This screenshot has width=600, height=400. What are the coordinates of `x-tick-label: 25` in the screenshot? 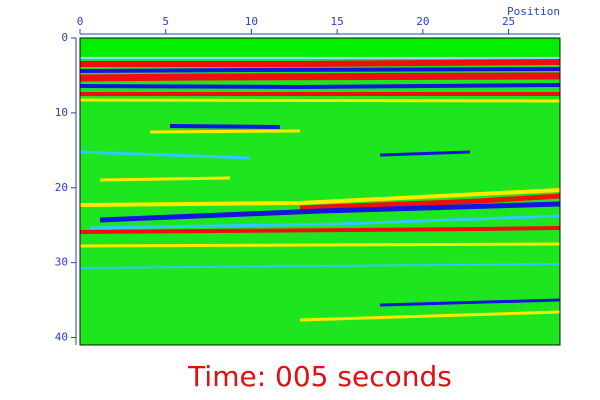 It's located at (508, 21).